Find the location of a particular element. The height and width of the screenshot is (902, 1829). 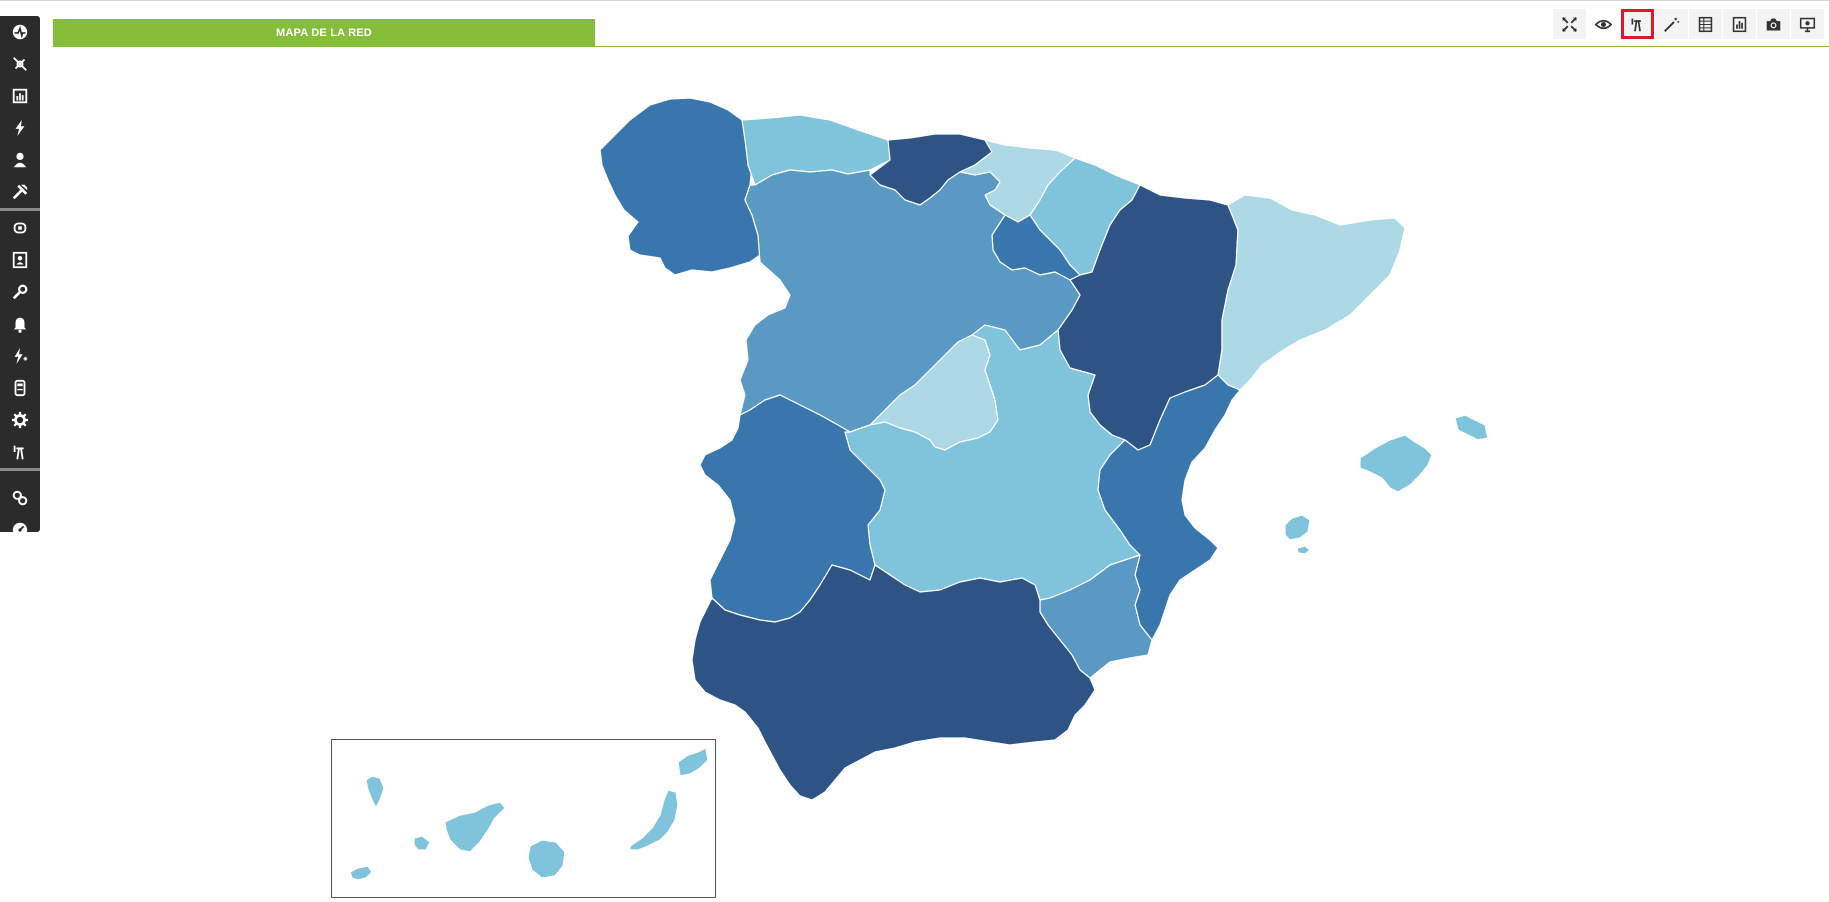

region-canarias-hierro is located at coordinates (361, 873).